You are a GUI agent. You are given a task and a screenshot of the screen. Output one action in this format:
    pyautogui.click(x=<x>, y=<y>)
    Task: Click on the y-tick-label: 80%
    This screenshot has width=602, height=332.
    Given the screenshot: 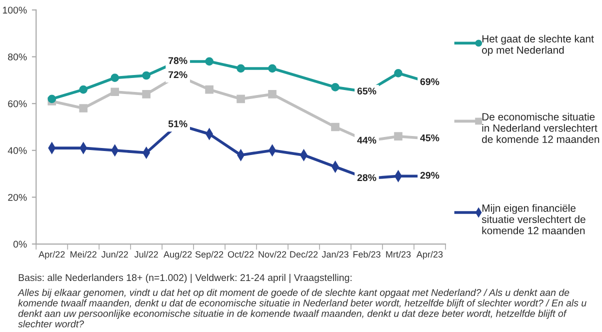 What is the action you would take?
    pyautogui.click(x=17, y=57)
    